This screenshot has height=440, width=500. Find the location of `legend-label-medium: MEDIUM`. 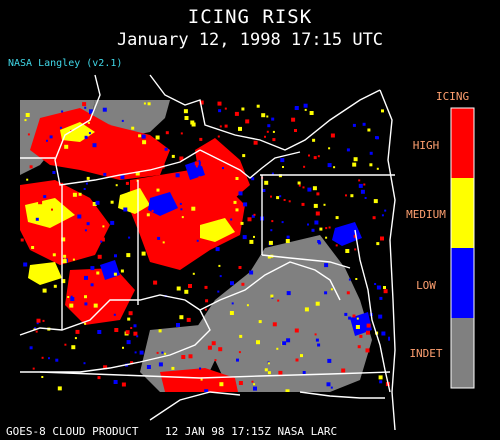

legend-label-medium: MEDIUM is located at coordinates (426, 214).